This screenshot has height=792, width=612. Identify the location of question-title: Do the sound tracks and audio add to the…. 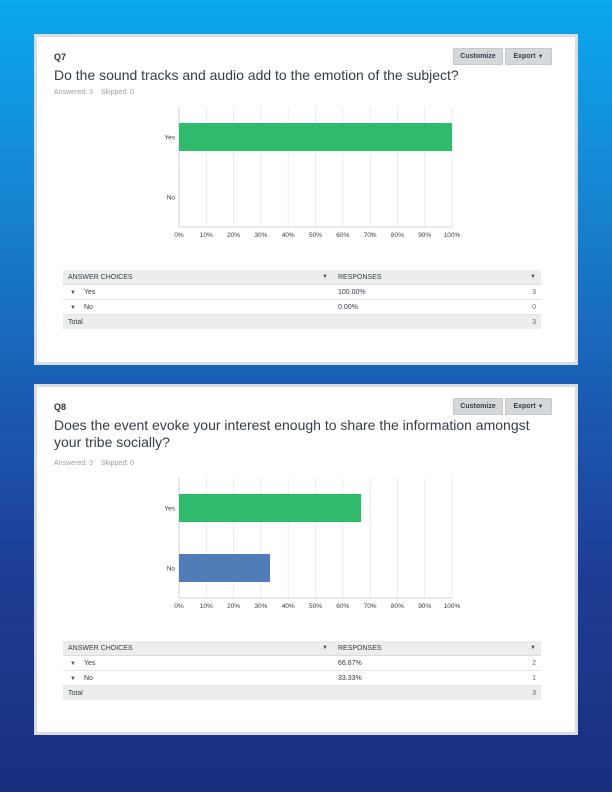
(256, 75).